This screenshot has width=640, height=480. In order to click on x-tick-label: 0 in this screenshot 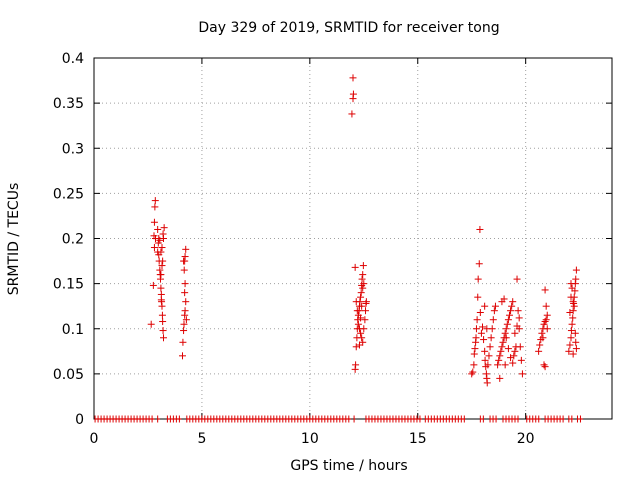, I will do `click(94, 439)`.